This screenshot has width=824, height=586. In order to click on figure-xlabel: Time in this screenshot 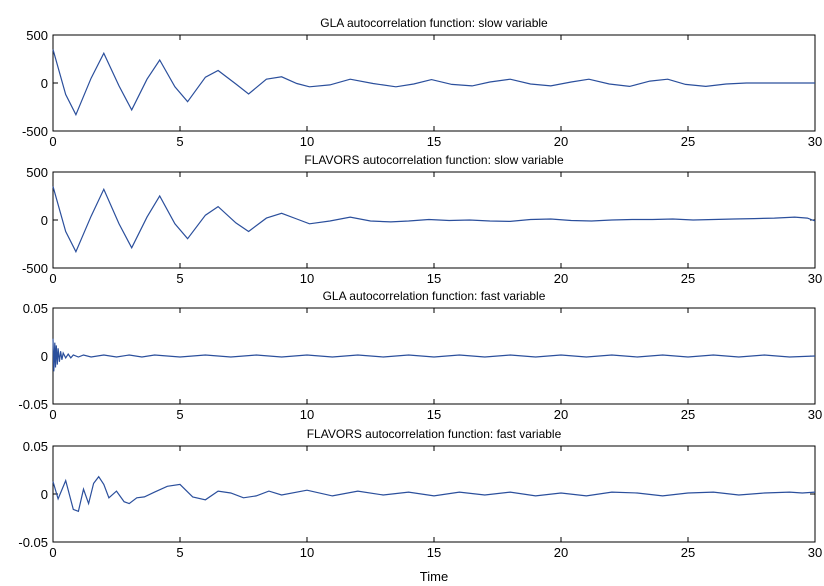, I will do `click(434, 576)`.